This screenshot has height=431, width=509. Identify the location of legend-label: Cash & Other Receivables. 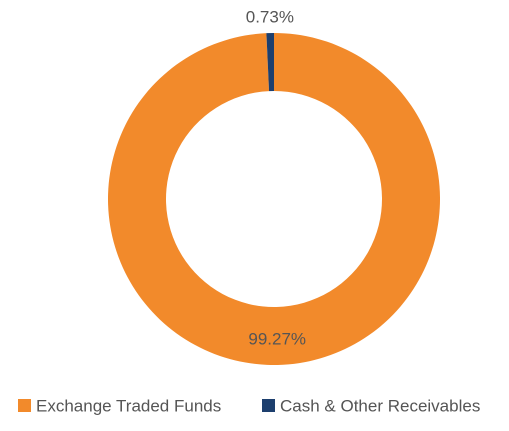
(380, 405).